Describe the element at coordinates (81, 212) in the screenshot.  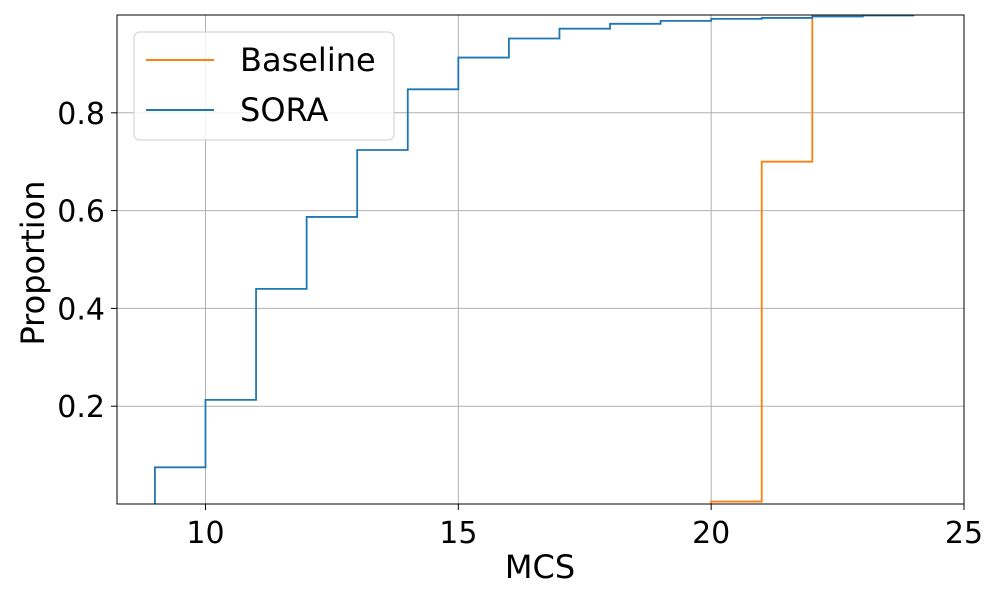
I see `y-tick-label: 0.6` at that location.